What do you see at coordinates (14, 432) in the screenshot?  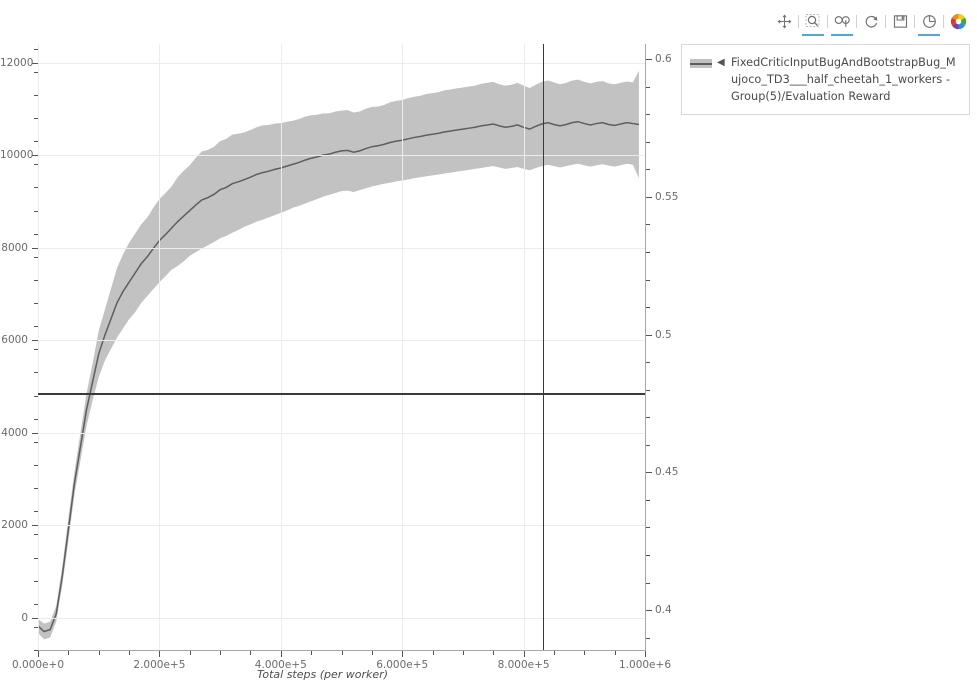 I see `y-axis-left-tick-label: 4000` at bounding box center [14, 432].